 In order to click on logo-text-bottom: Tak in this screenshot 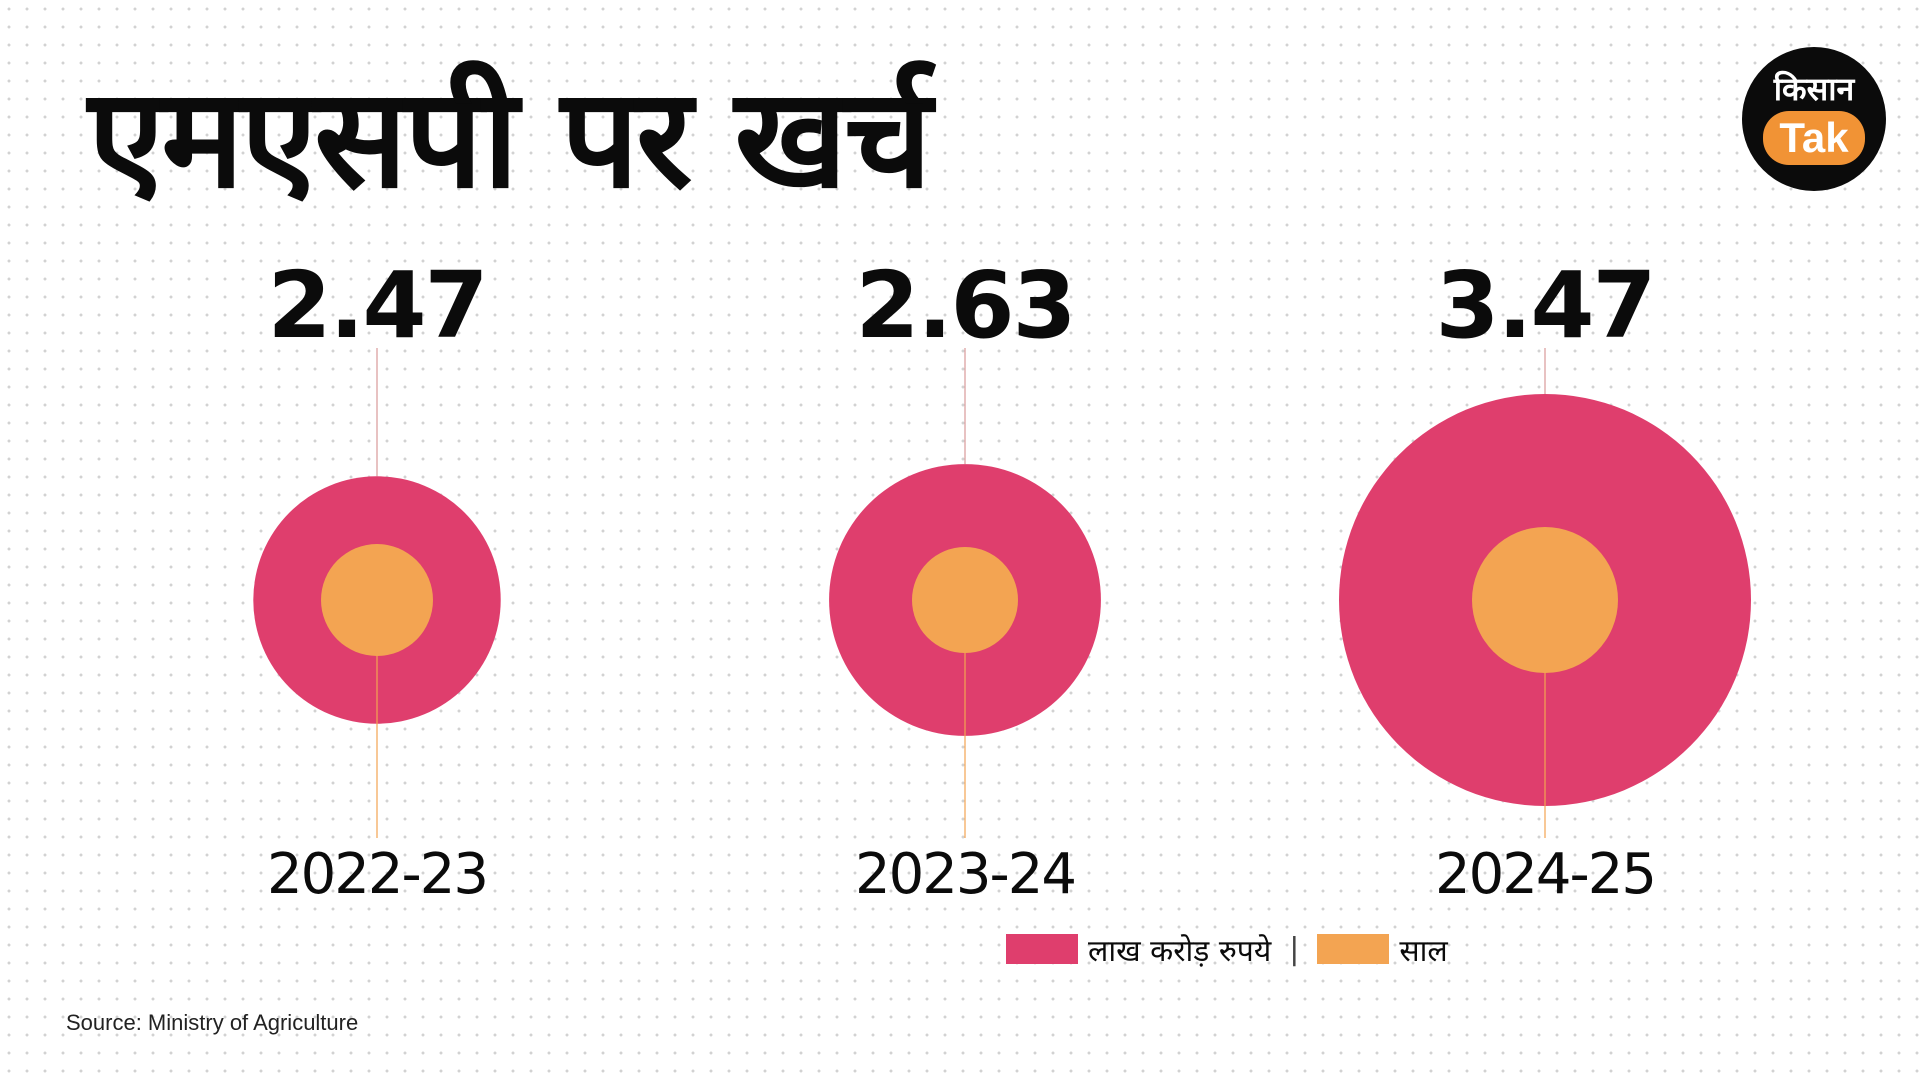, I will do `click(1814, 138)`.